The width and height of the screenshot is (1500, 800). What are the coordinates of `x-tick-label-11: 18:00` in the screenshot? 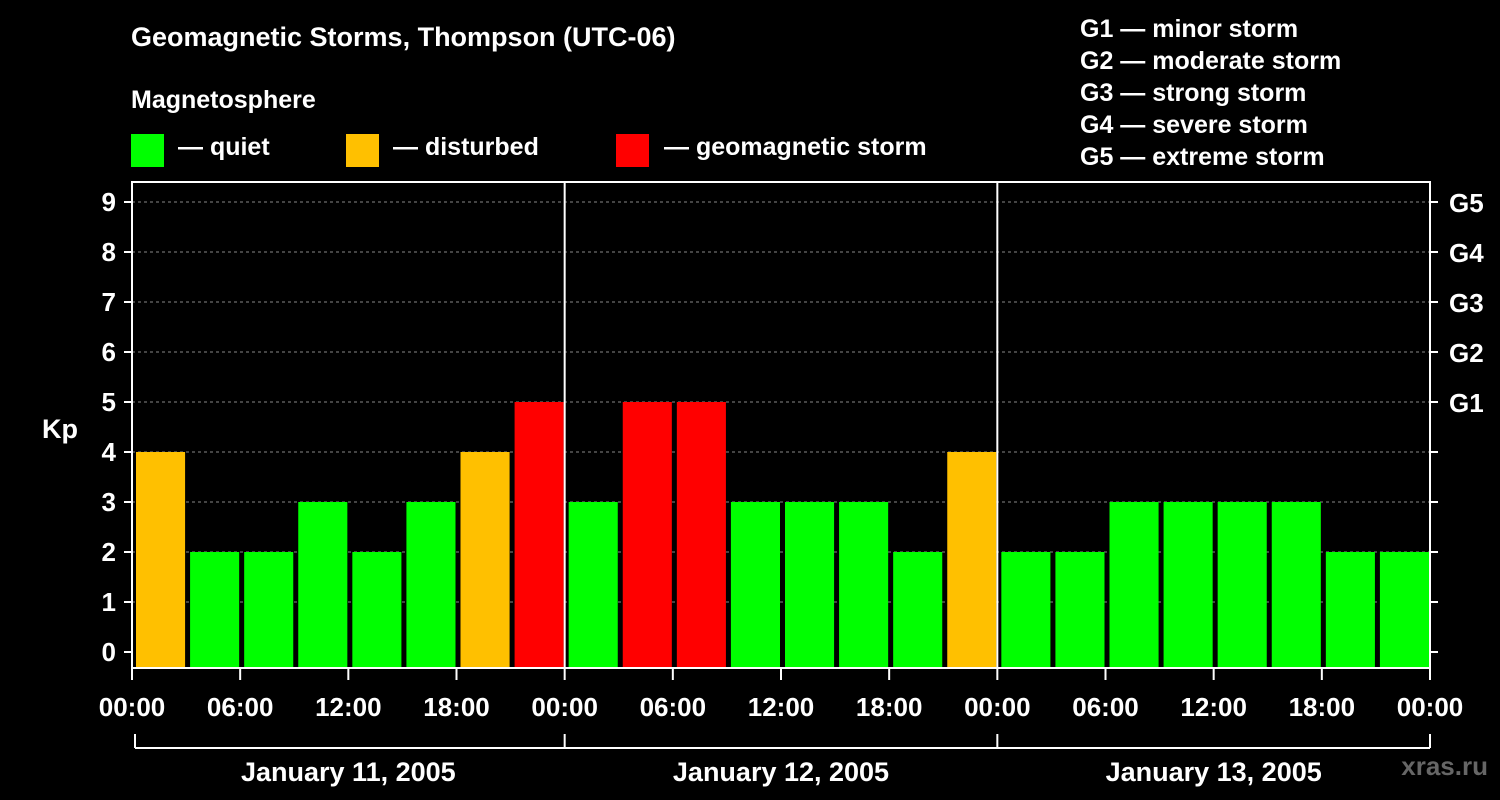 It's located at (1322, 707).